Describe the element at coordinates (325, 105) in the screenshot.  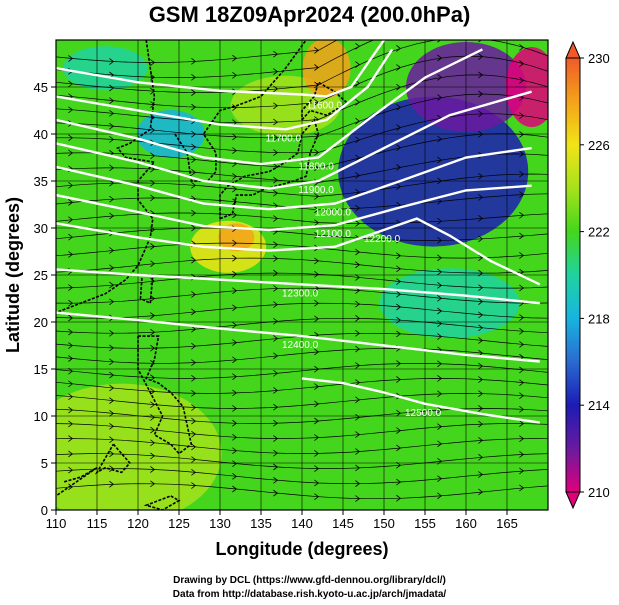
I see `contour-label: 11600.0` at that location.